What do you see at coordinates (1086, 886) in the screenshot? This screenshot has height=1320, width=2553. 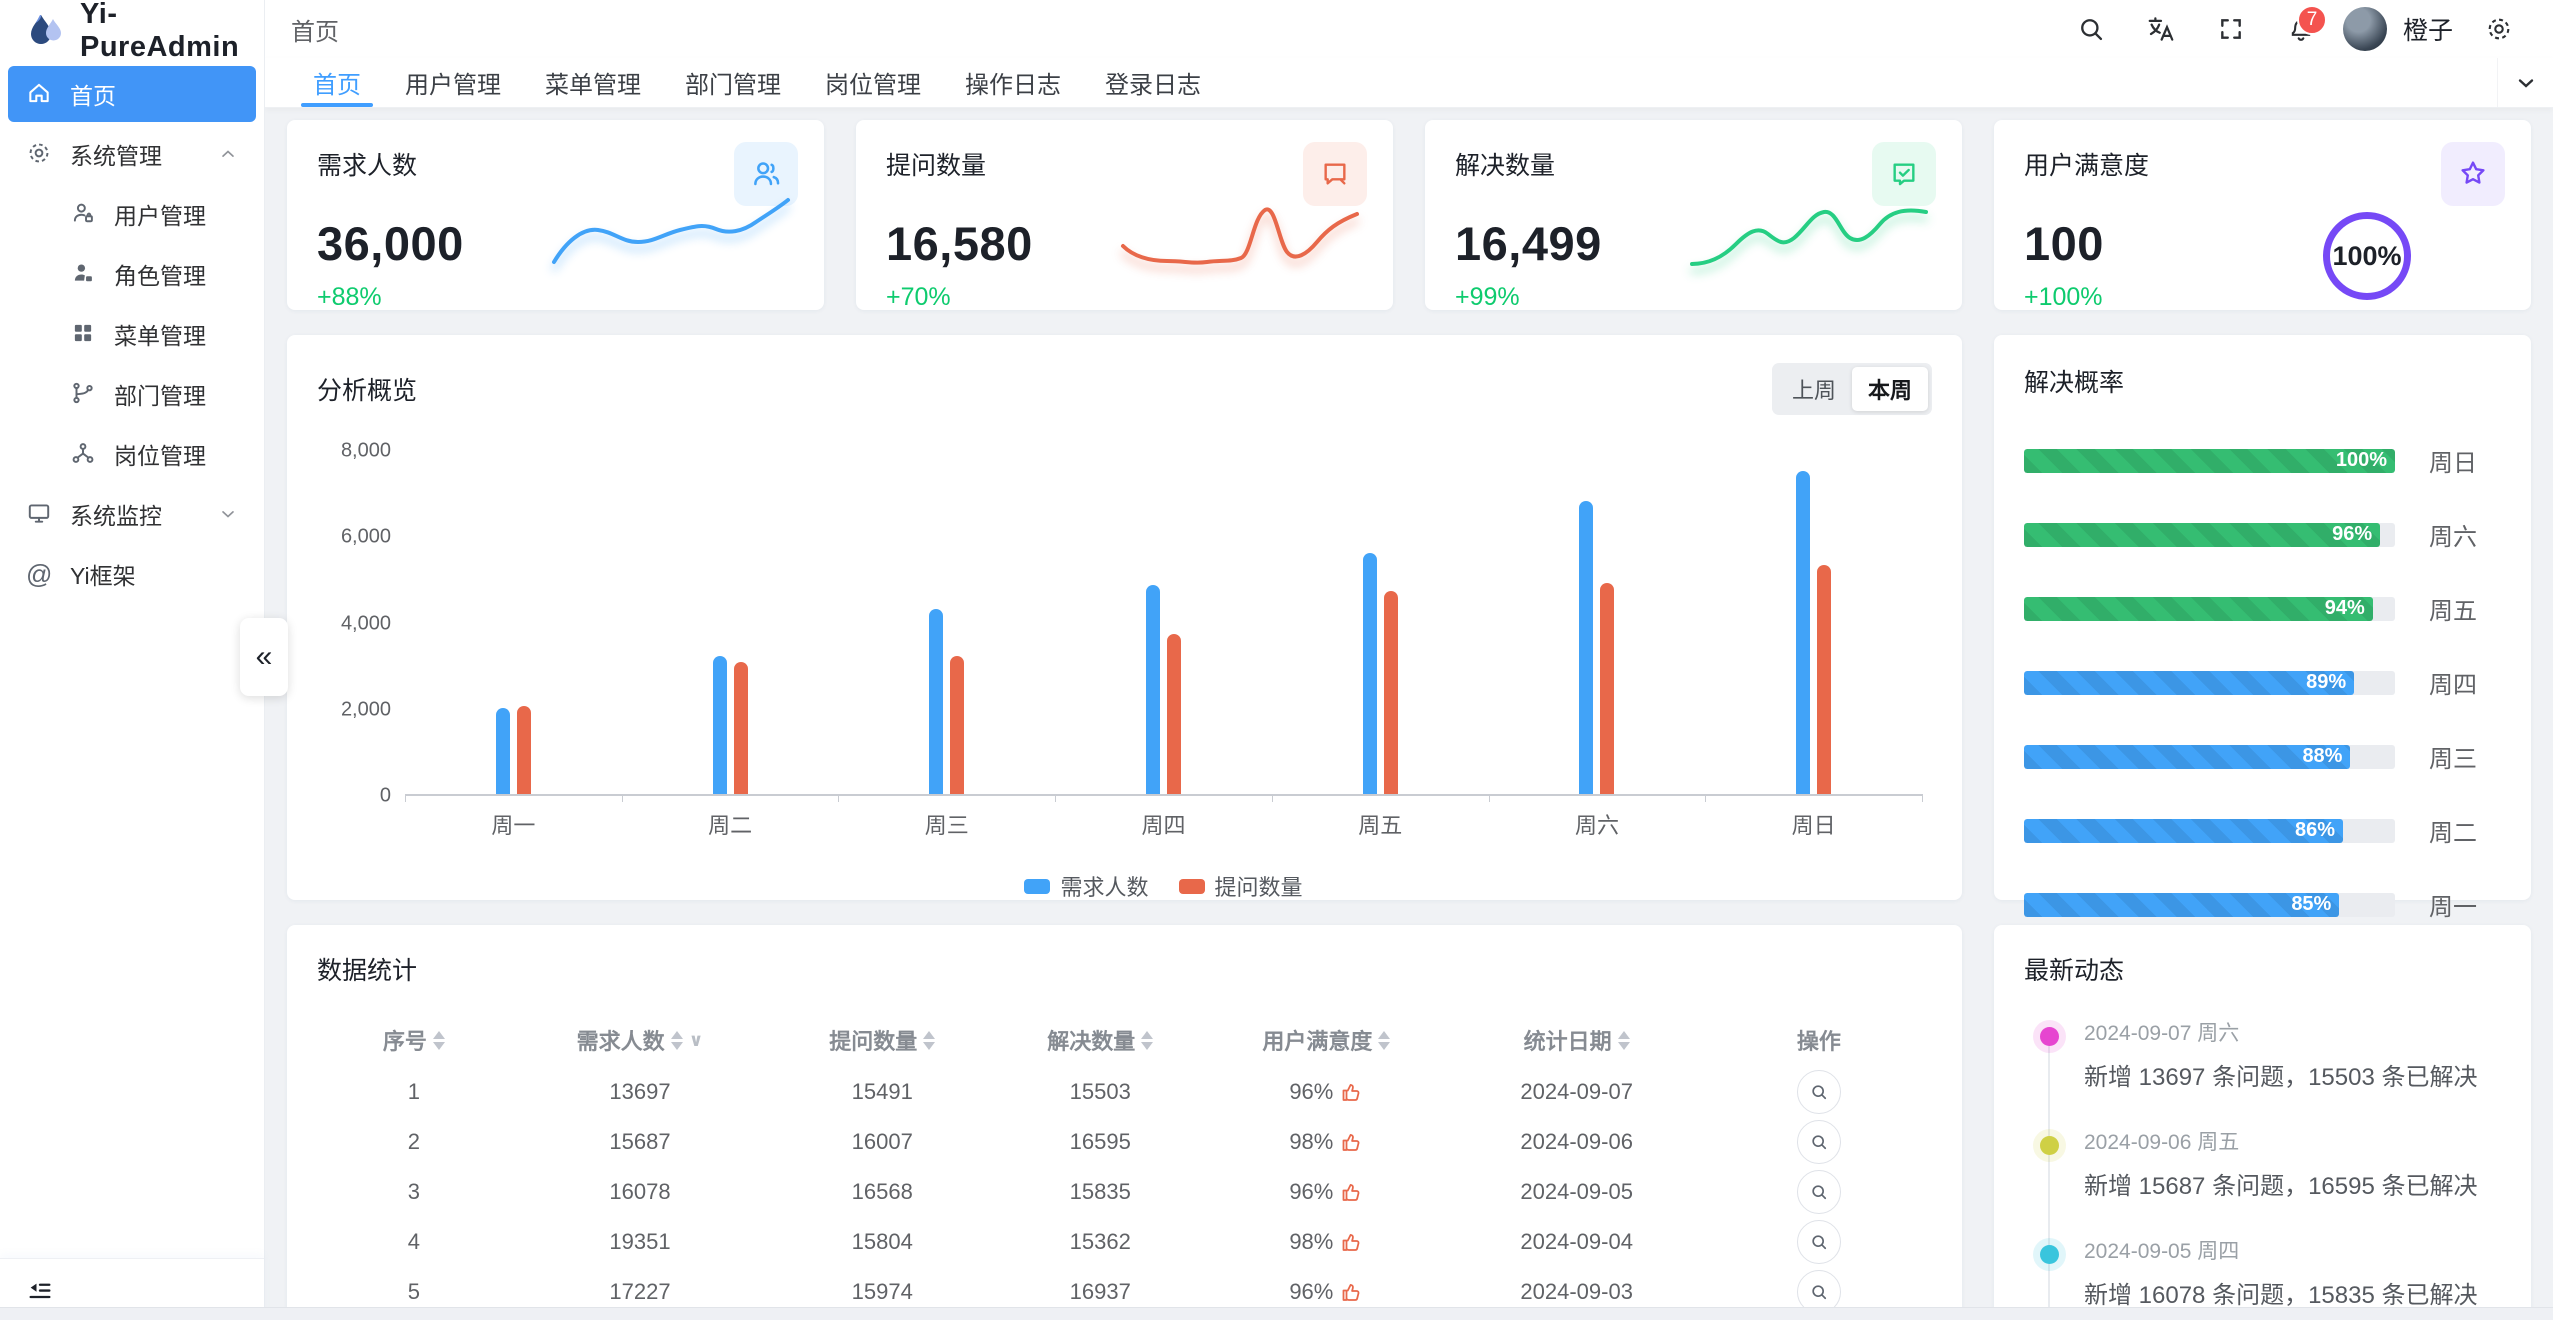 I see `legend-需求人数: 需求人数` at bounding box center [1086, 886].